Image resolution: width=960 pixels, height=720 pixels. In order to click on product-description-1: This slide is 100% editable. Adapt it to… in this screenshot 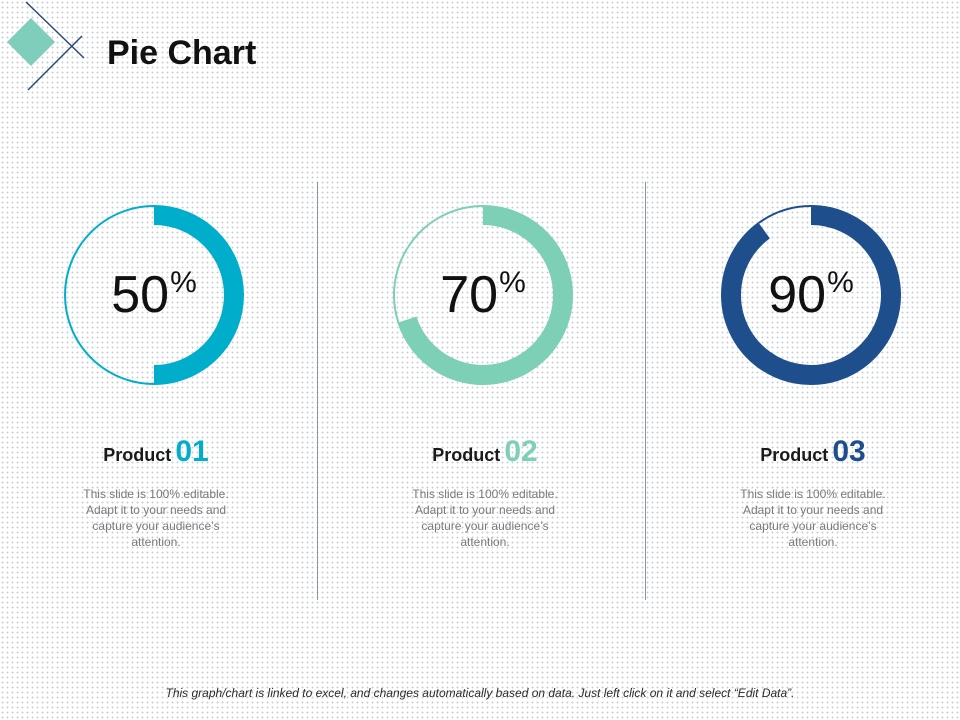, I will do `click(156, 518)`.